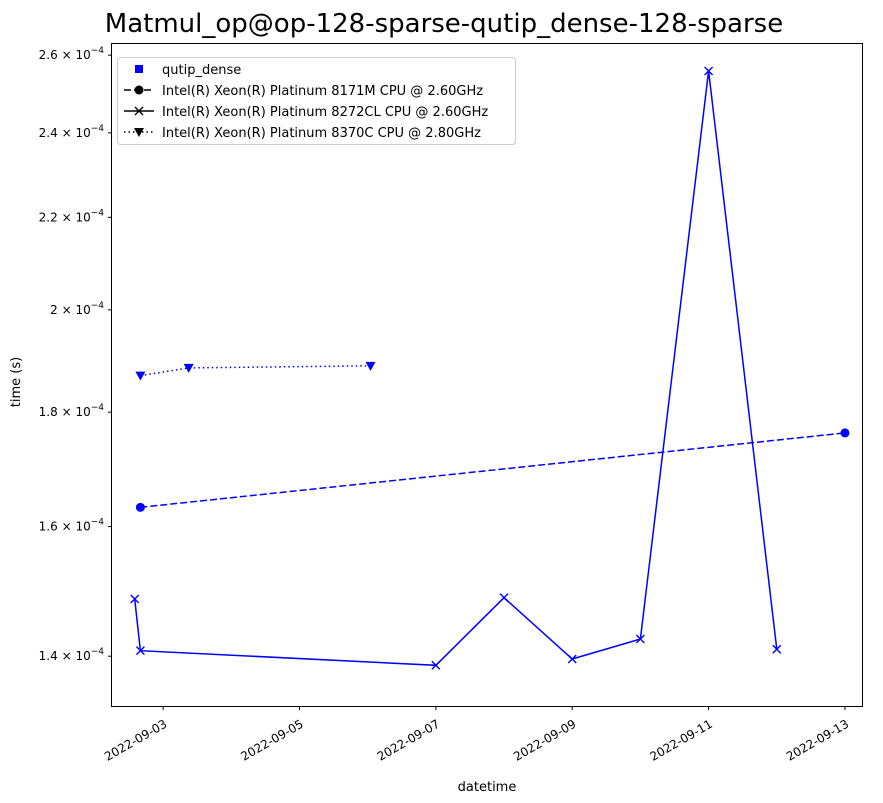 The width and height of the screenshot is (883, 803). Describe the element at coordinates (77, 309) in the screenshot. I see `y-tick-label: 2 × 10⁻⁴` at that location.